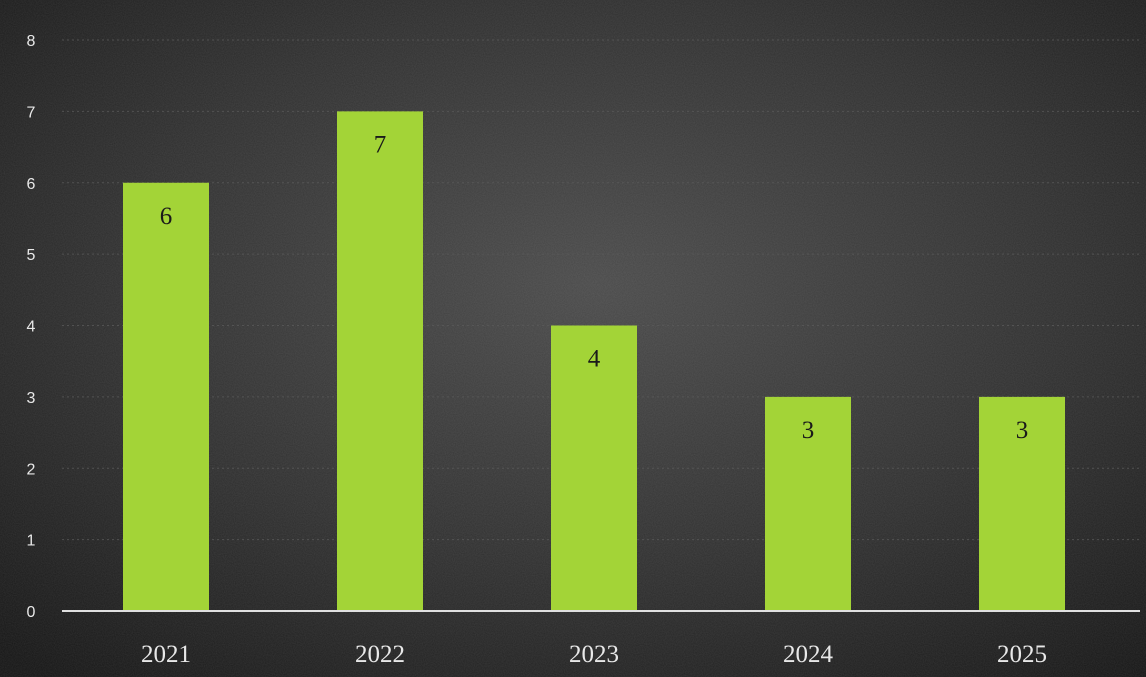  Describe the element at coordinates (31, 41) in the screenshot. I see `y-tick-label: 8` at that location.